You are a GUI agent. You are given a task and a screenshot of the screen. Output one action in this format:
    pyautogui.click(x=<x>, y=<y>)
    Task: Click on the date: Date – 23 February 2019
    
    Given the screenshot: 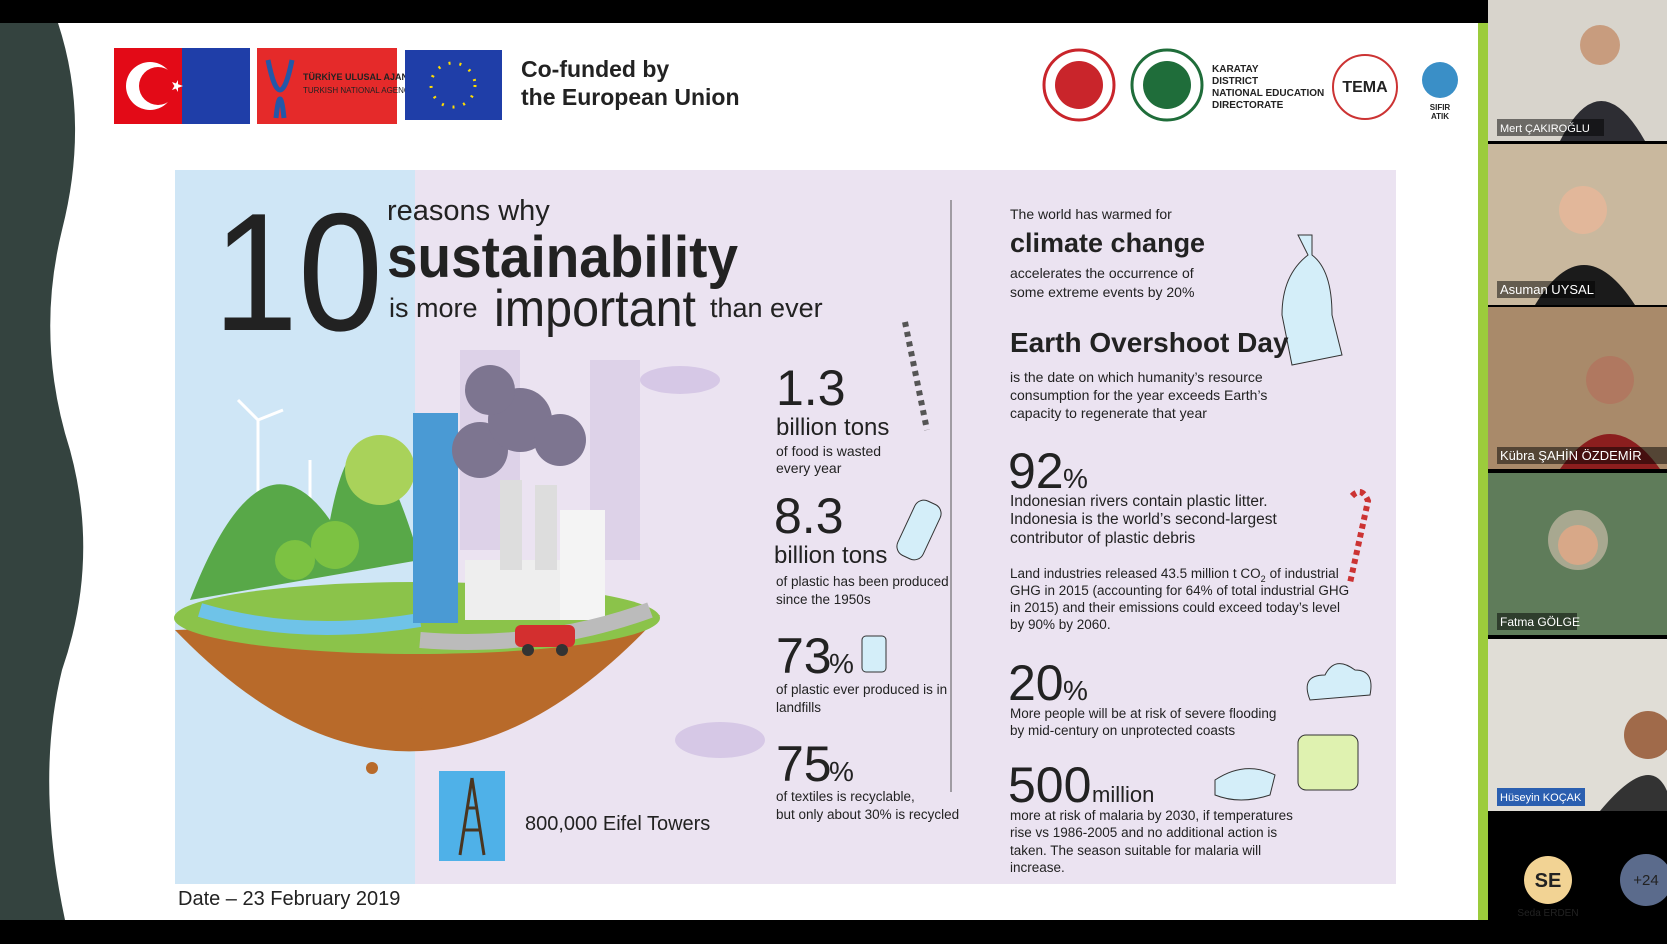 What is the action you would take?
    pyautogui.click(x=289, y=899)
    